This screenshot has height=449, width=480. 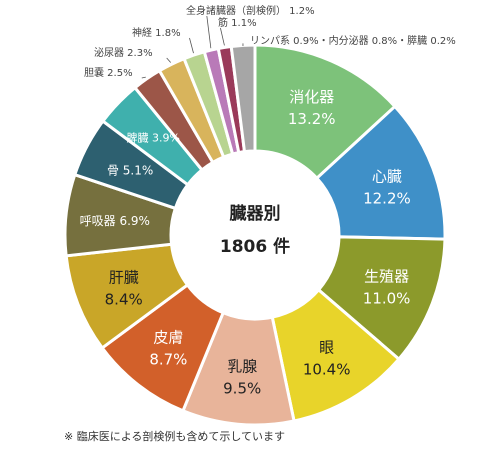 What do you see at coordinates (168, 337) in the screenshot?
I see `slice-label-5: 皮膚` at bounding box center [168, 337].